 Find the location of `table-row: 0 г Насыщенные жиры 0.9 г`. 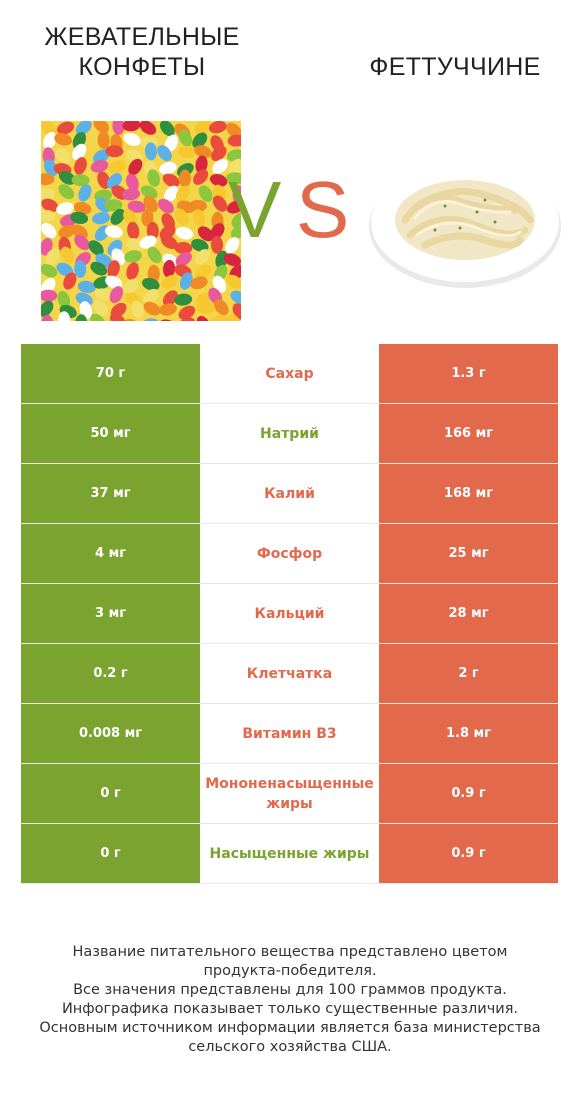

table-row: 0 г Насыщенные жиры 0.9 г is located at coordinates (289, 854).